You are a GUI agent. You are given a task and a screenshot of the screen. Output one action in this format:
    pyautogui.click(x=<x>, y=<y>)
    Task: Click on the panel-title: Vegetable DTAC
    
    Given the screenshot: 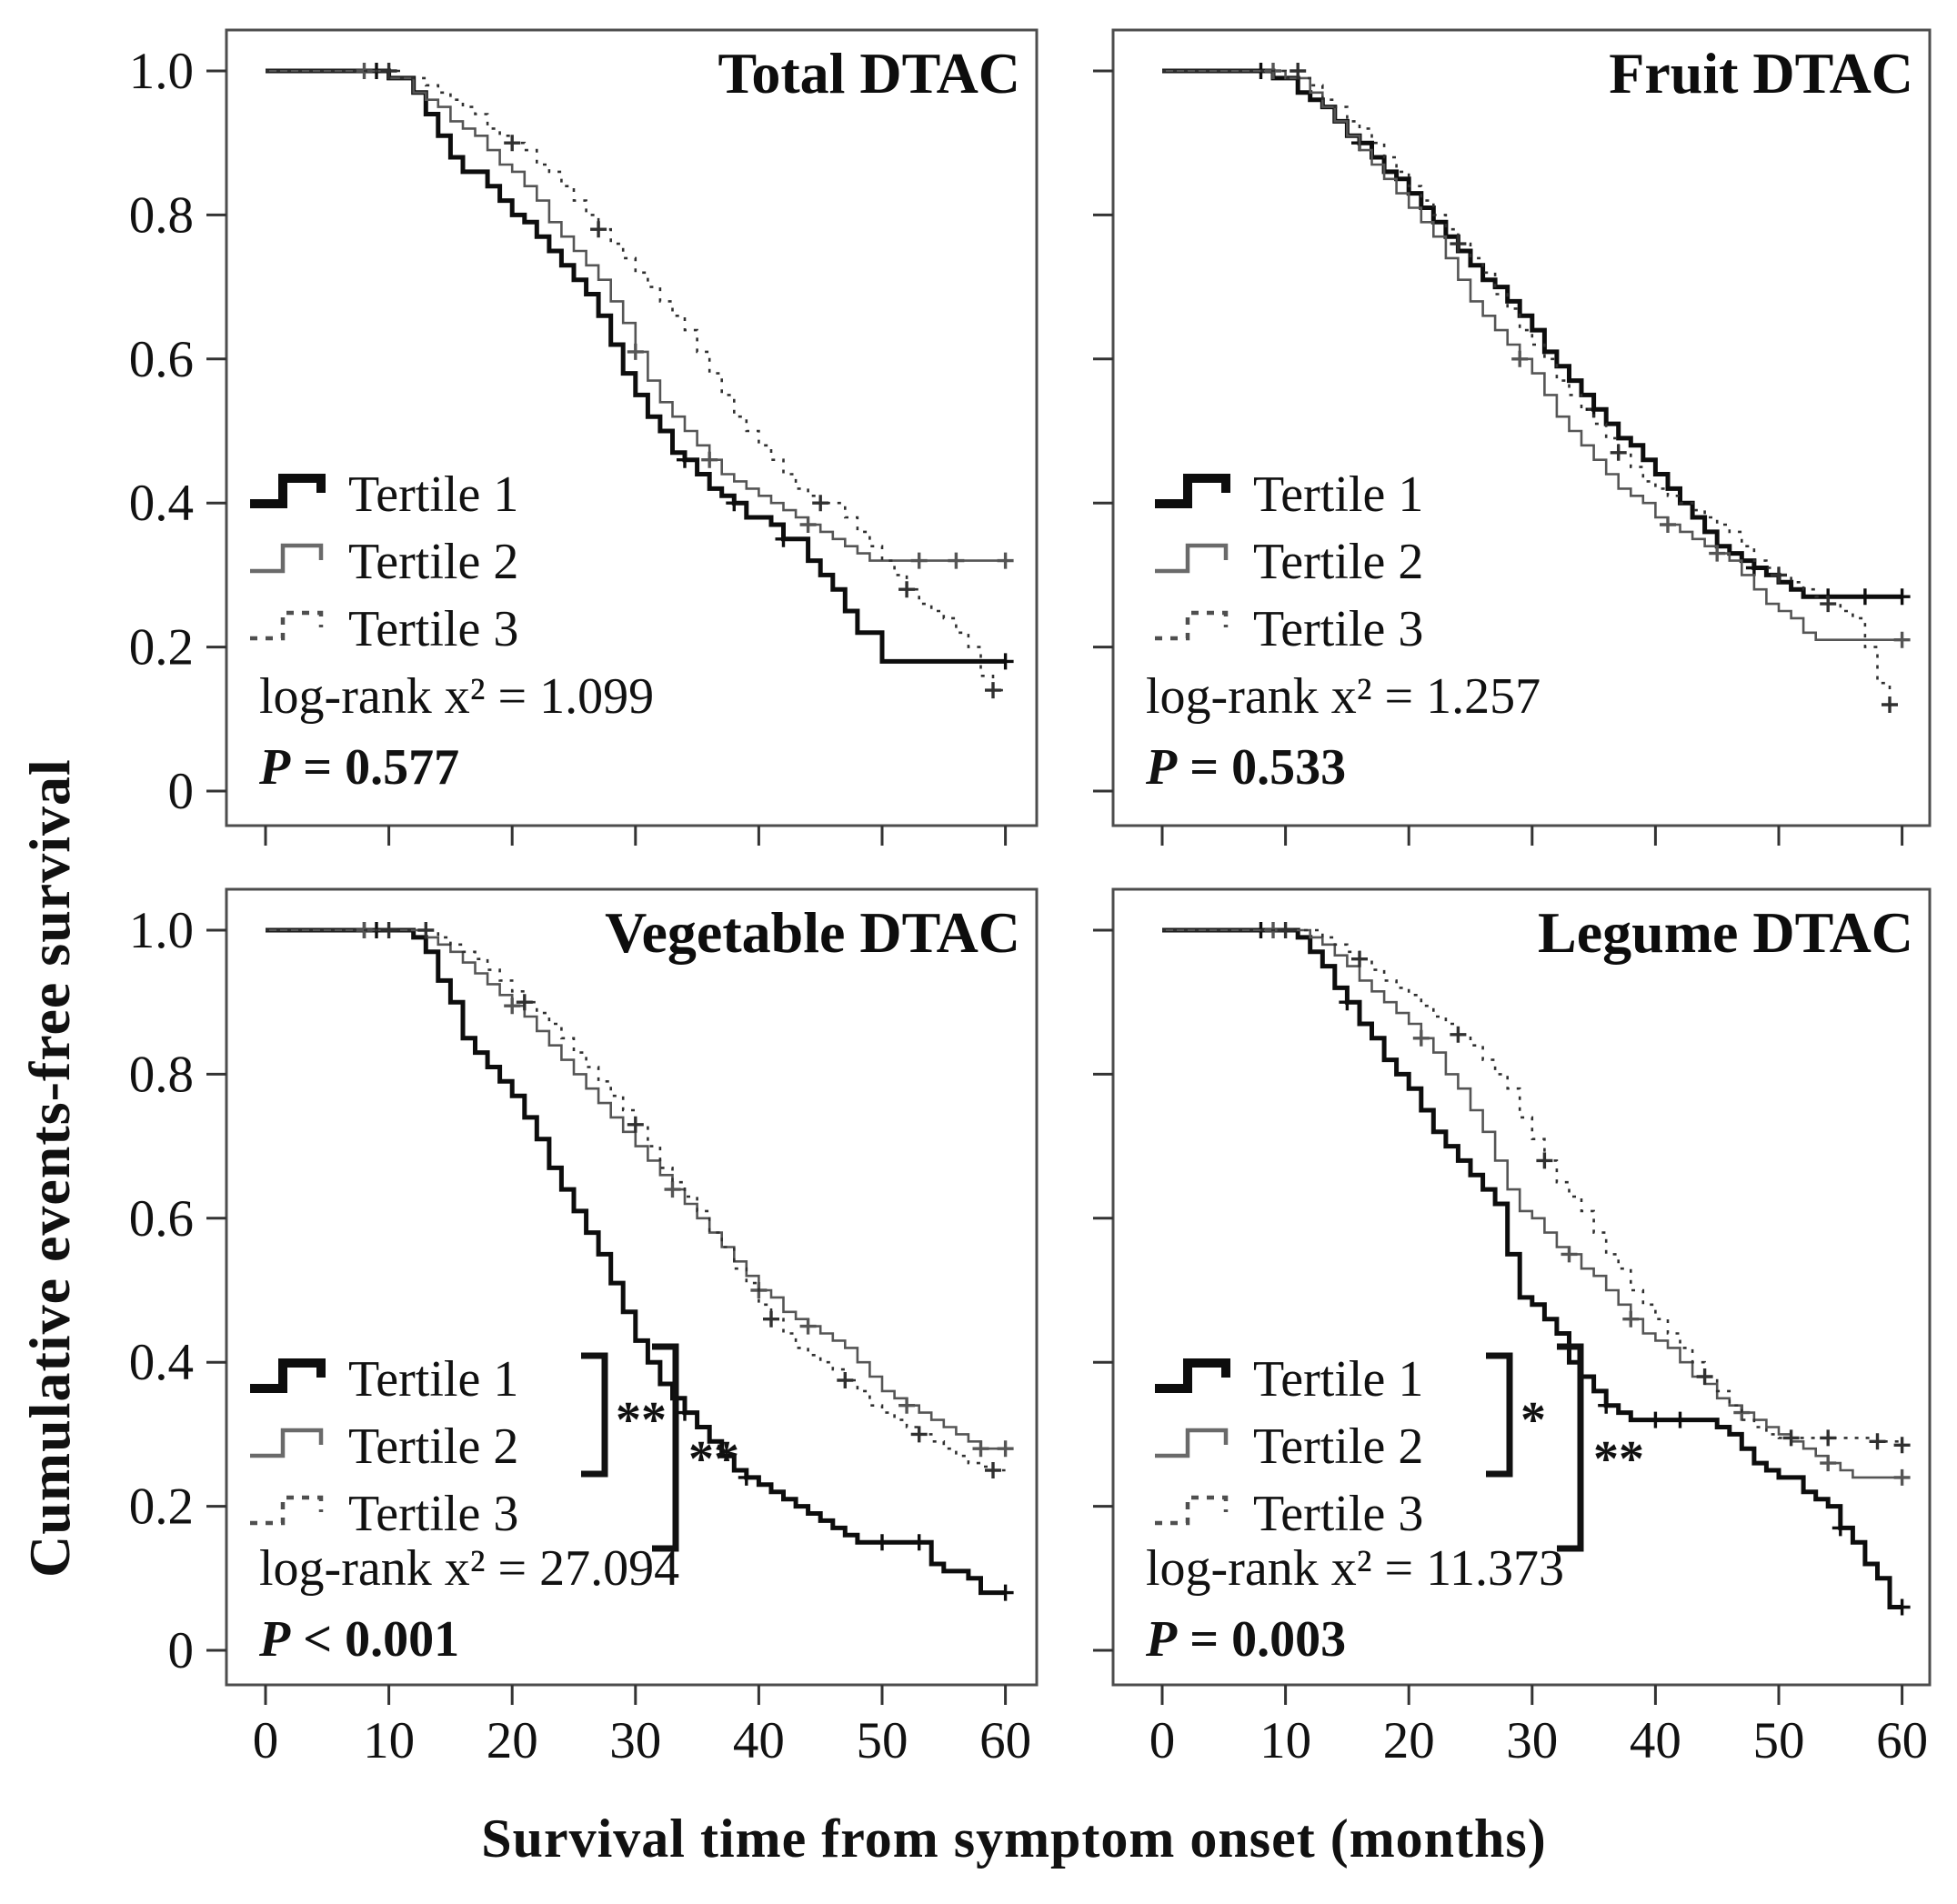 What is the action you would take?
    pyautogui.click(x=812, y=932)
    